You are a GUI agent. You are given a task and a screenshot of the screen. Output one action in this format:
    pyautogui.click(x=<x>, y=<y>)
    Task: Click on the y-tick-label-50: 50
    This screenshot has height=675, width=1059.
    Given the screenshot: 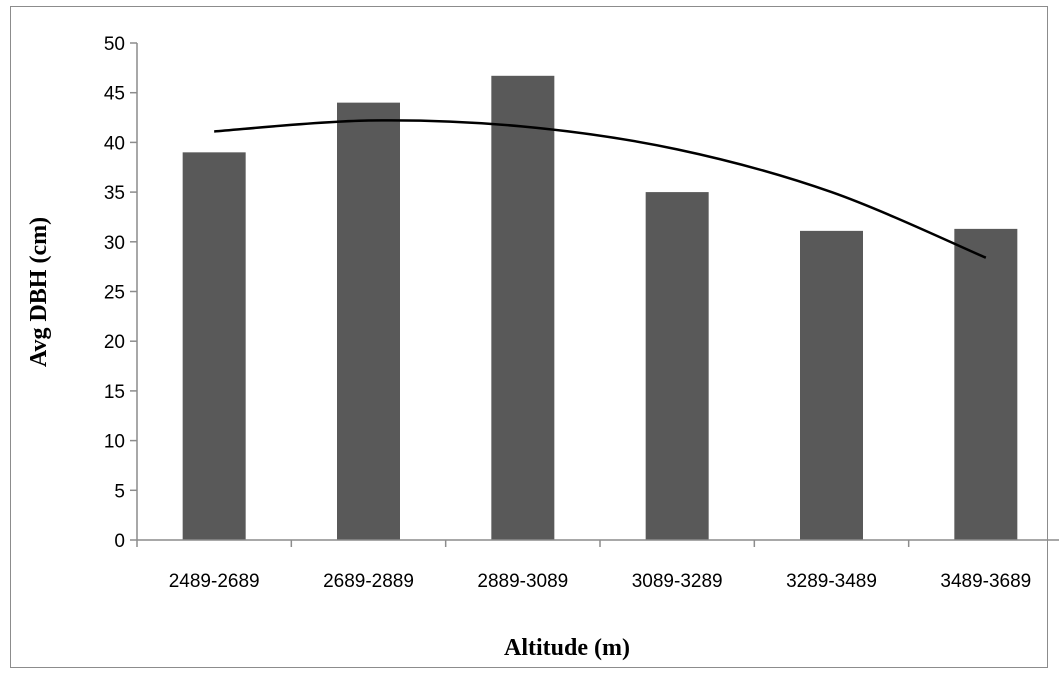 What is the action you would take?
    pyautogui.click(x=114, y=44)
    